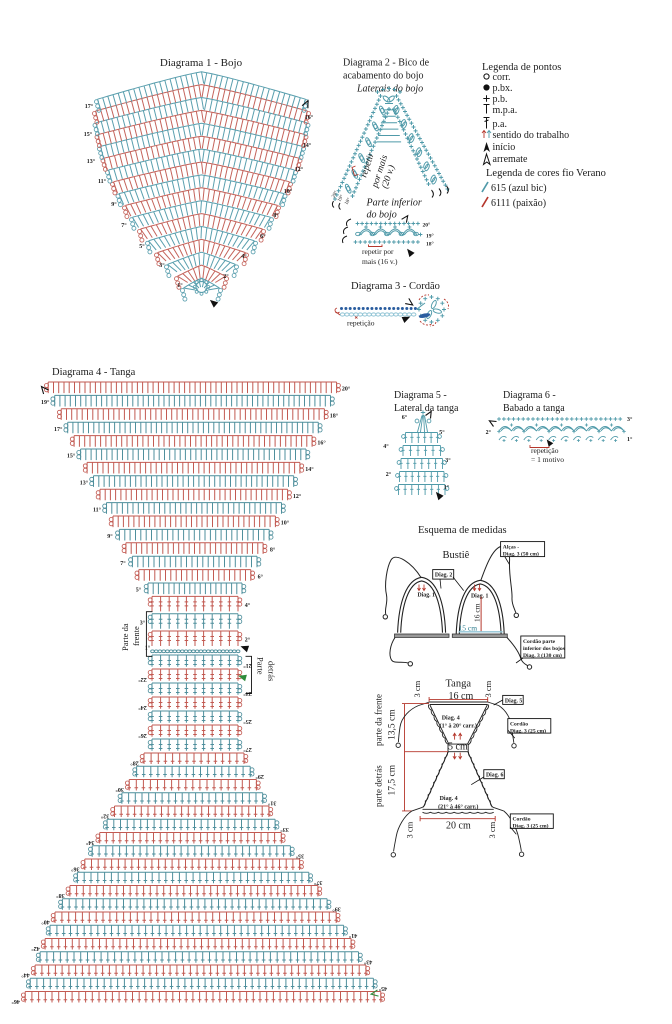 The width and height of the screenshot is (672, 1024). What do you see at coordinates (299, 855) in the screenshot?
I see `svg-text: 35°` at bounding box center [299, 855].